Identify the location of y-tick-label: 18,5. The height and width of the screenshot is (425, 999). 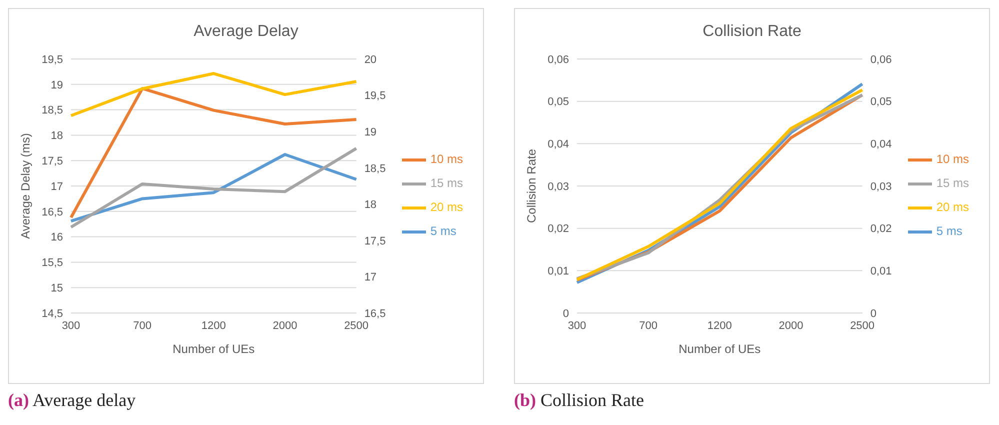
(52, 110).